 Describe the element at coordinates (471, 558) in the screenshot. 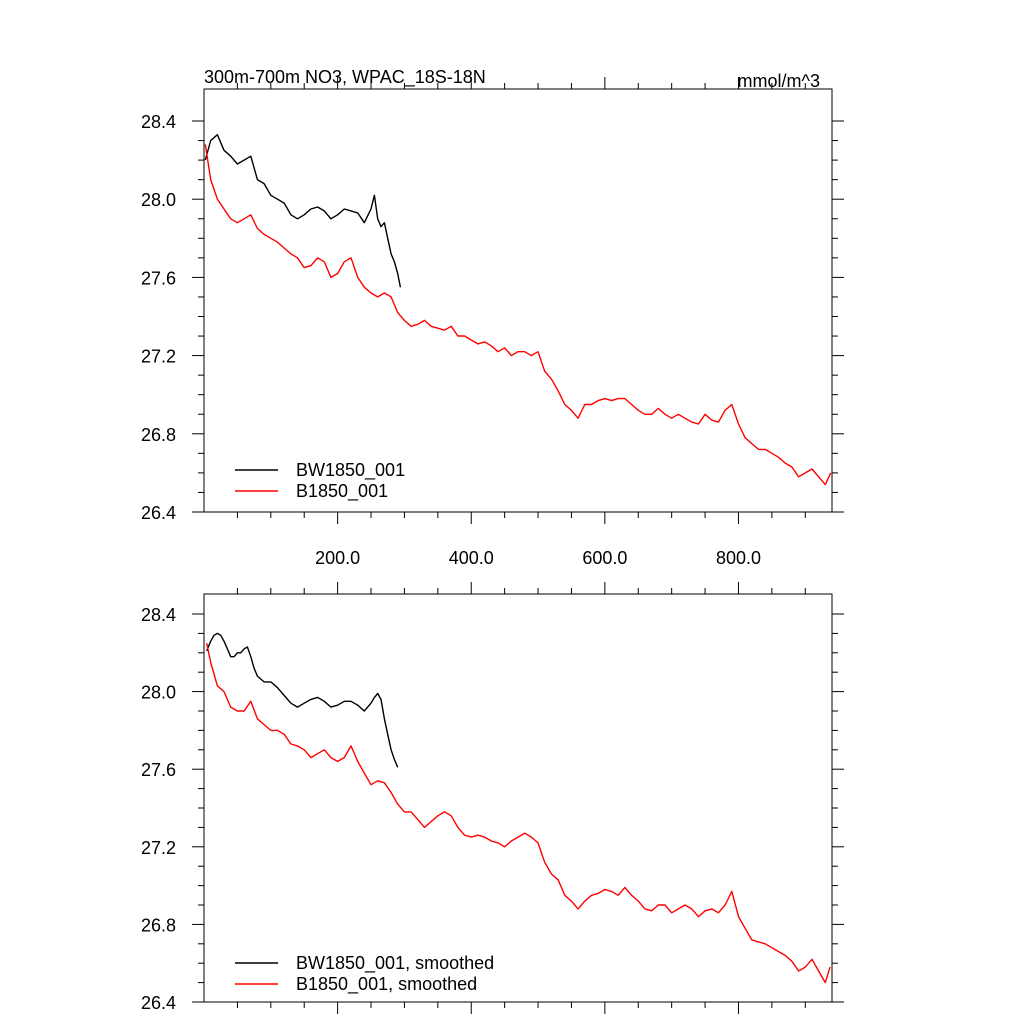

I see `x-tick-label: 400.0` at that location.